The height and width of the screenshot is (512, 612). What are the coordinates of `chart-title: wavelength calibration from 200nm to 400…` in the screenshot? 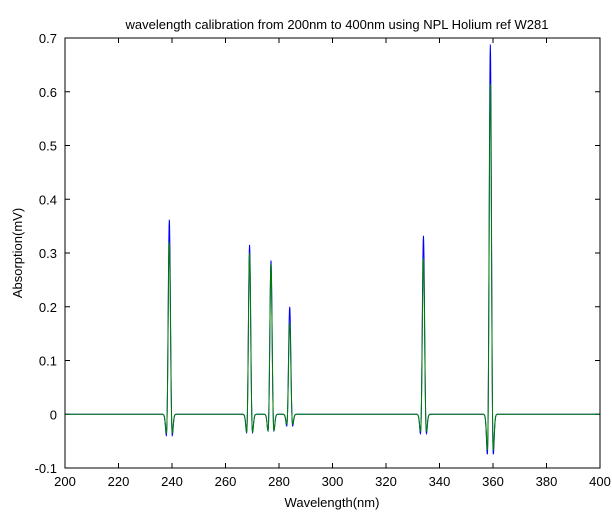 It's located at (337, 24).